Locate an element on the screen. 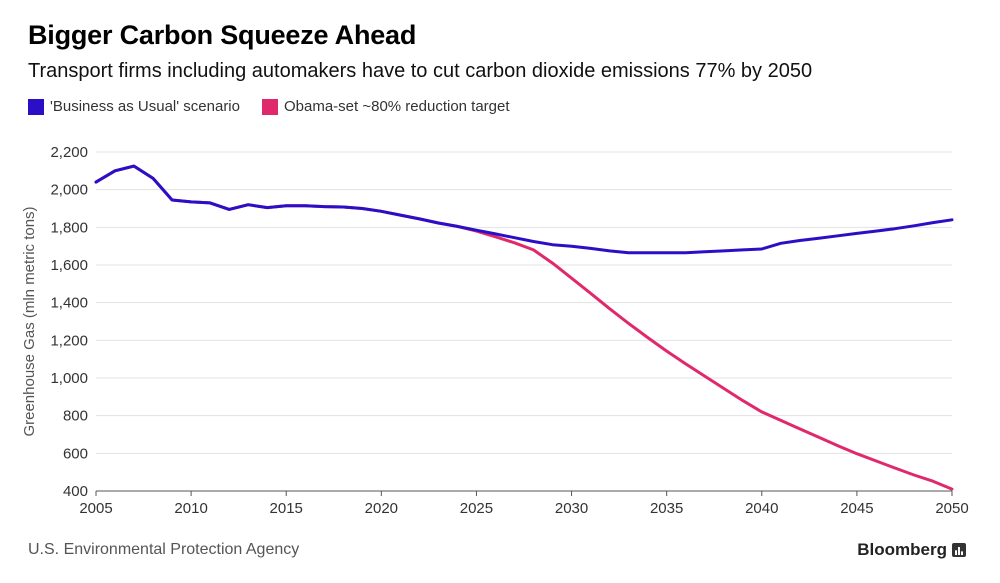 The image size is (1000, 583). legend-item-reduction-target: Obama-set ~80% reduction target is located at coordinates (385, 106).